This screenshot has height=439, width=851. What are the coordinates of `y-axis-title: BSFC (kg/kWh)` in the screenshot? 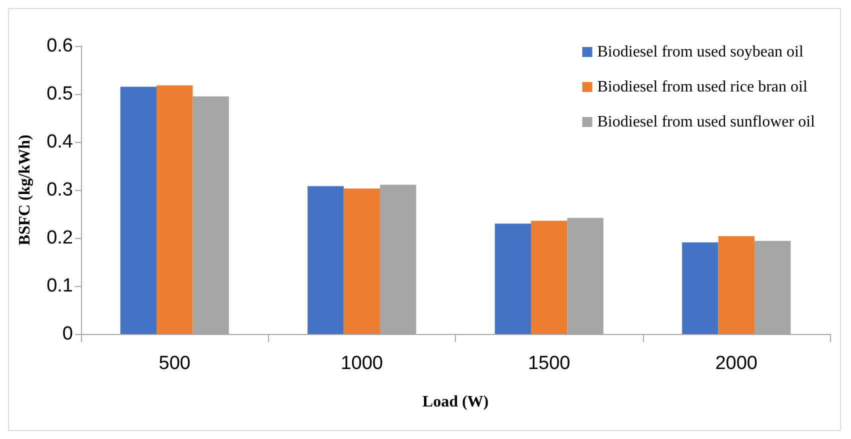 It's located at (25, 190).